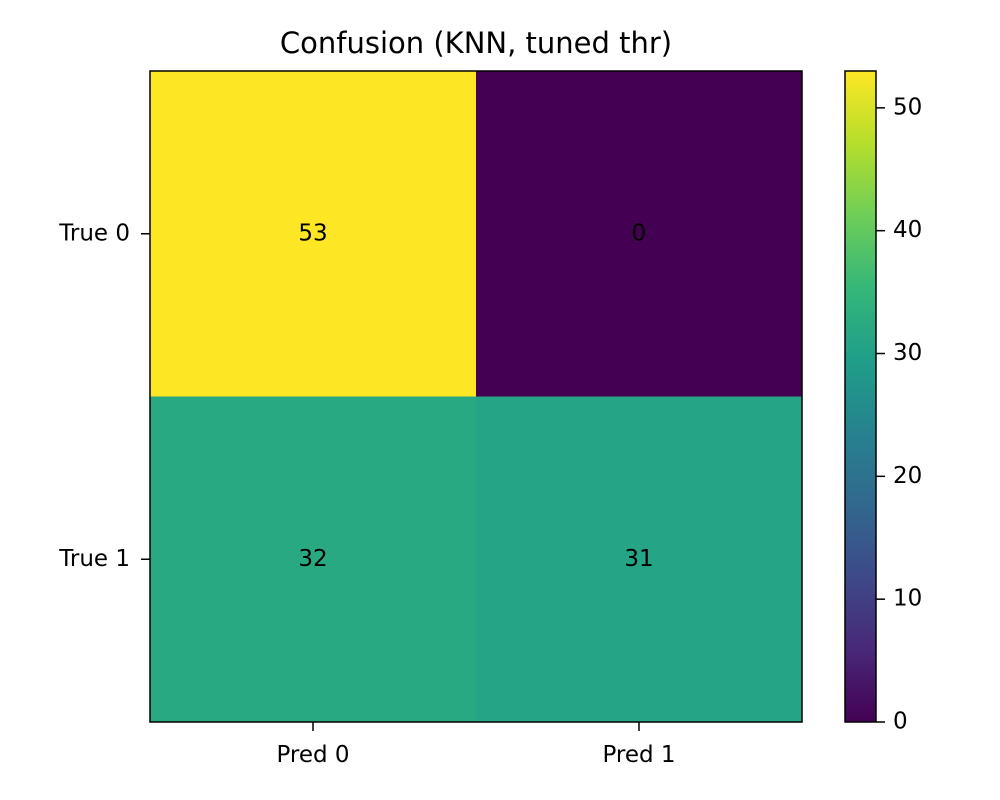  I want to click on x-tick-label: Pred 0, so click(312, 755).